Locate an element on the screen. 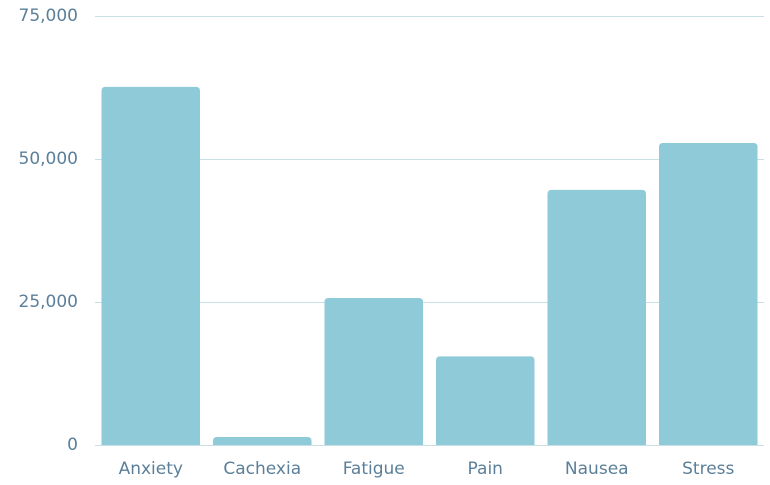  y-tick-label: 50,000 is located at coordinates (48, 159).